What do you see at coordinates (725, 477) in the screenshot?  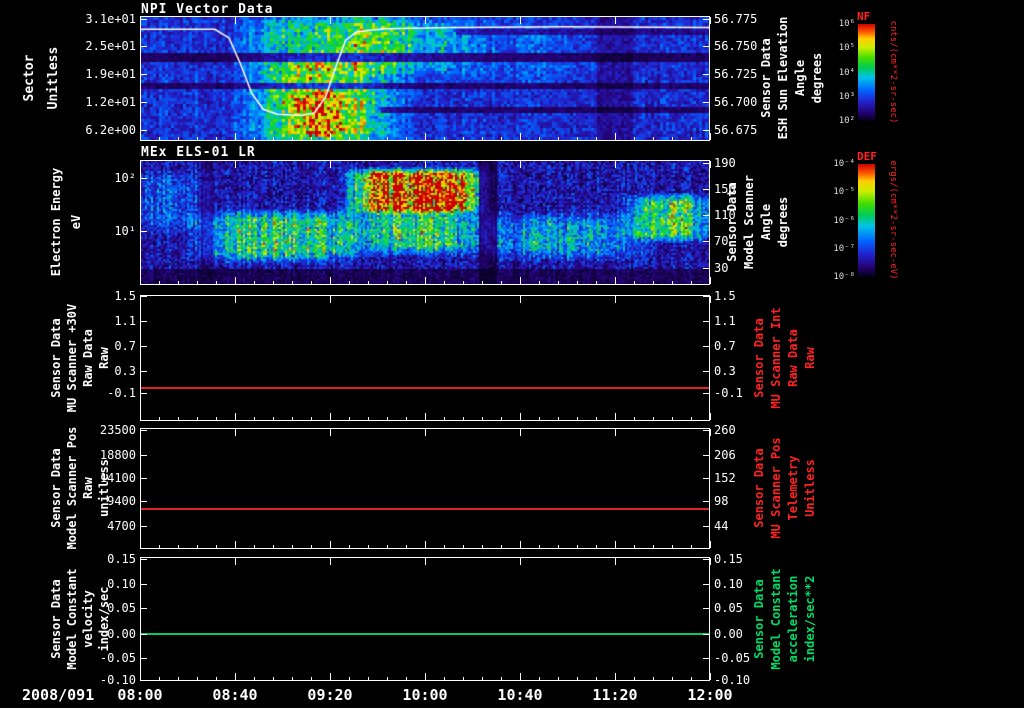 I see `y-tick-label: 152` at bounding box center [725, 477].